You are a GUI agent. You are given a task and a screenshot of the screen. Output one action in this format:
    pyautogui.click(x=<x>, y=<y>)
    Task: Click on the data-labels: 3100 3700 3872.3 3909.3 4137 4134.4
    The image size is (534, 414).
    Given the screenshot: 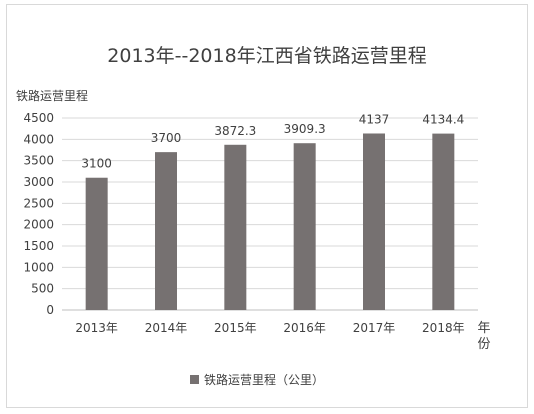 What is the action you would take?
    pyautogui.click(x=272, y=141)
    